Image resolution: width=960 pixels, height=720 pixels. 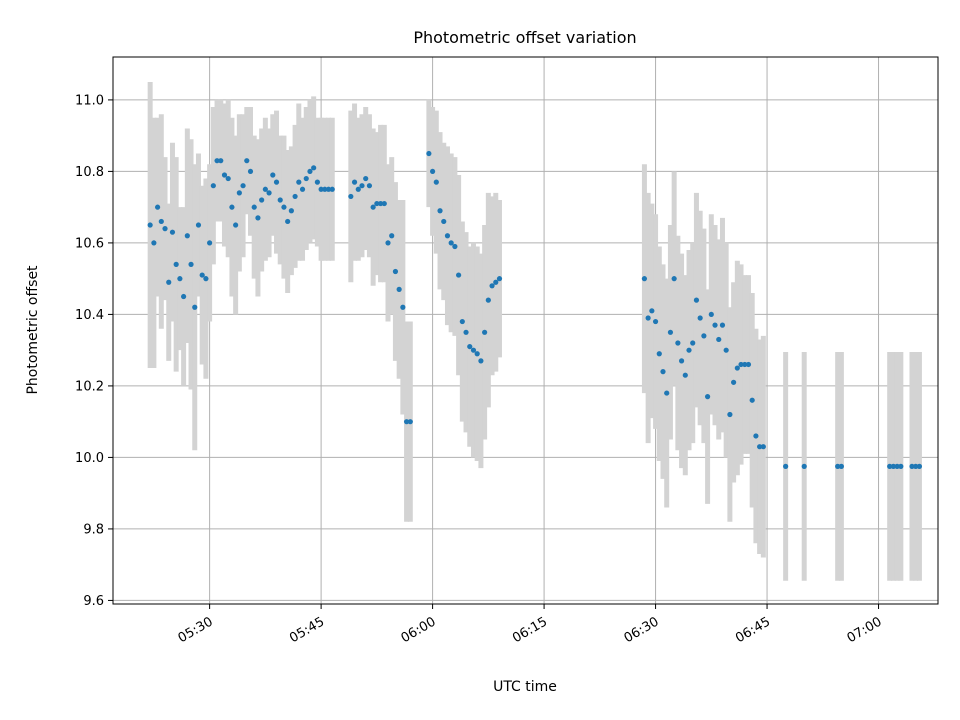 I want to click on y-tick-label: 10.6, so click(x=89, y=243).